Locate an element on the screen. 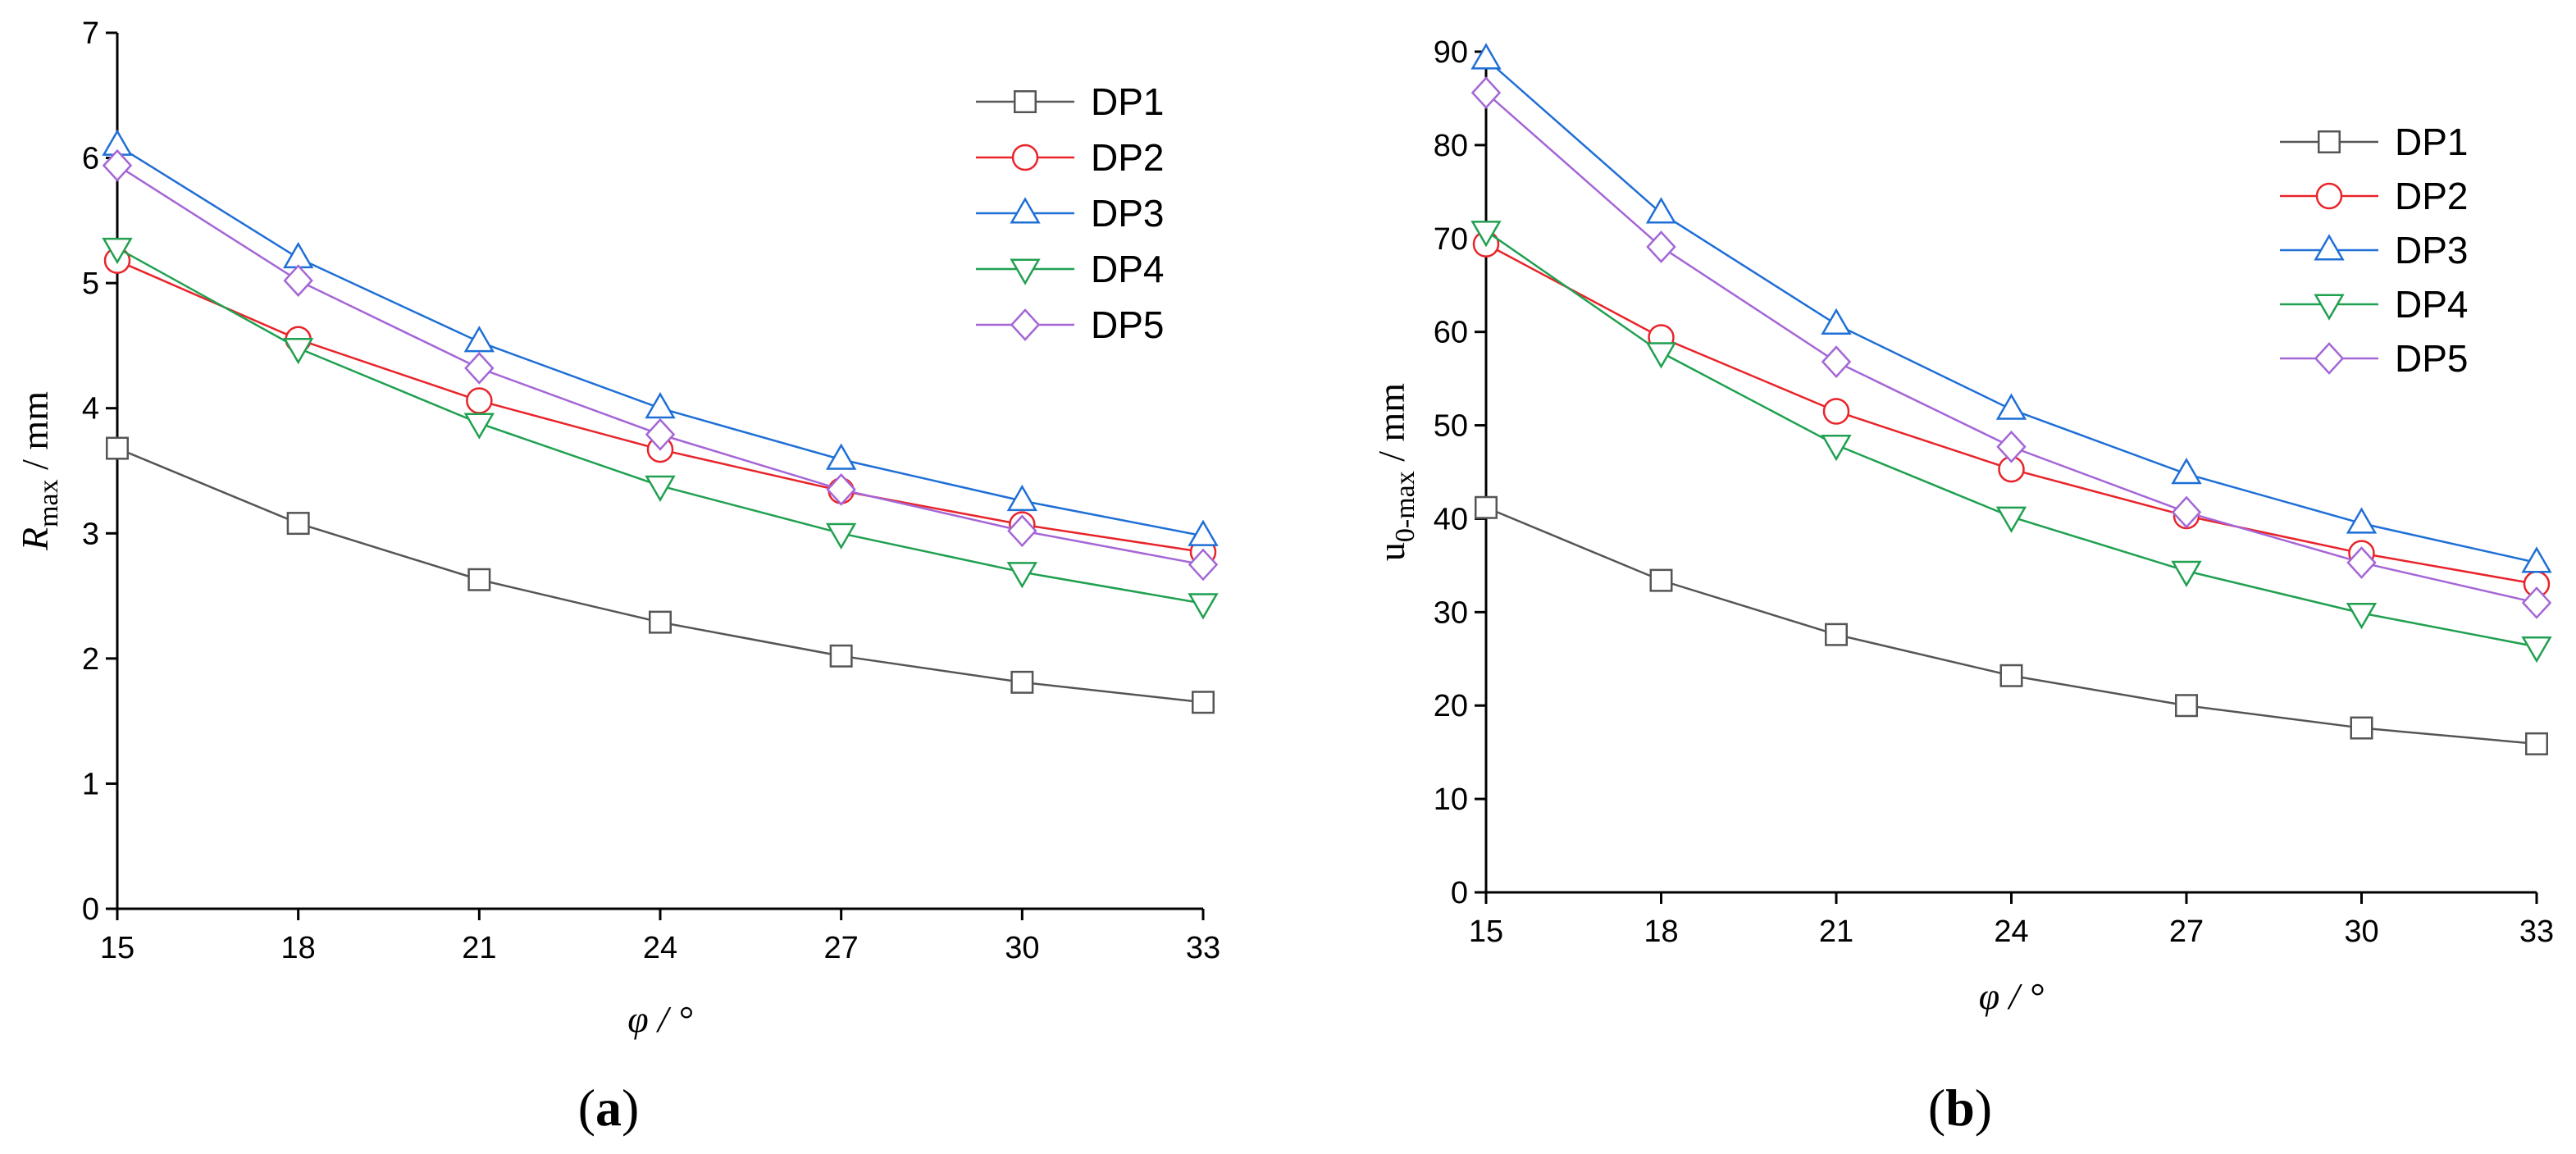 The height and width of the screenshot is (1154, 2576). x-axis-label: φ / ° is located at coordinates (660, 1019).